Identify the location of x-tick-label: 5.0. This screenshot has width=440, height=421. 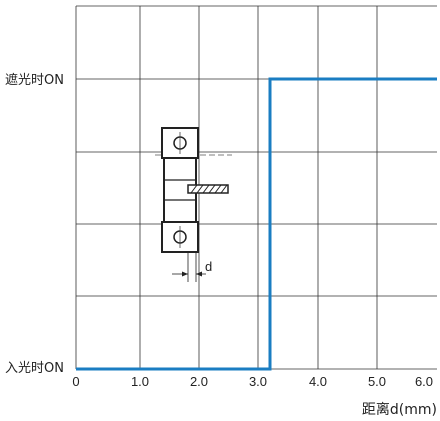
(377, 381).